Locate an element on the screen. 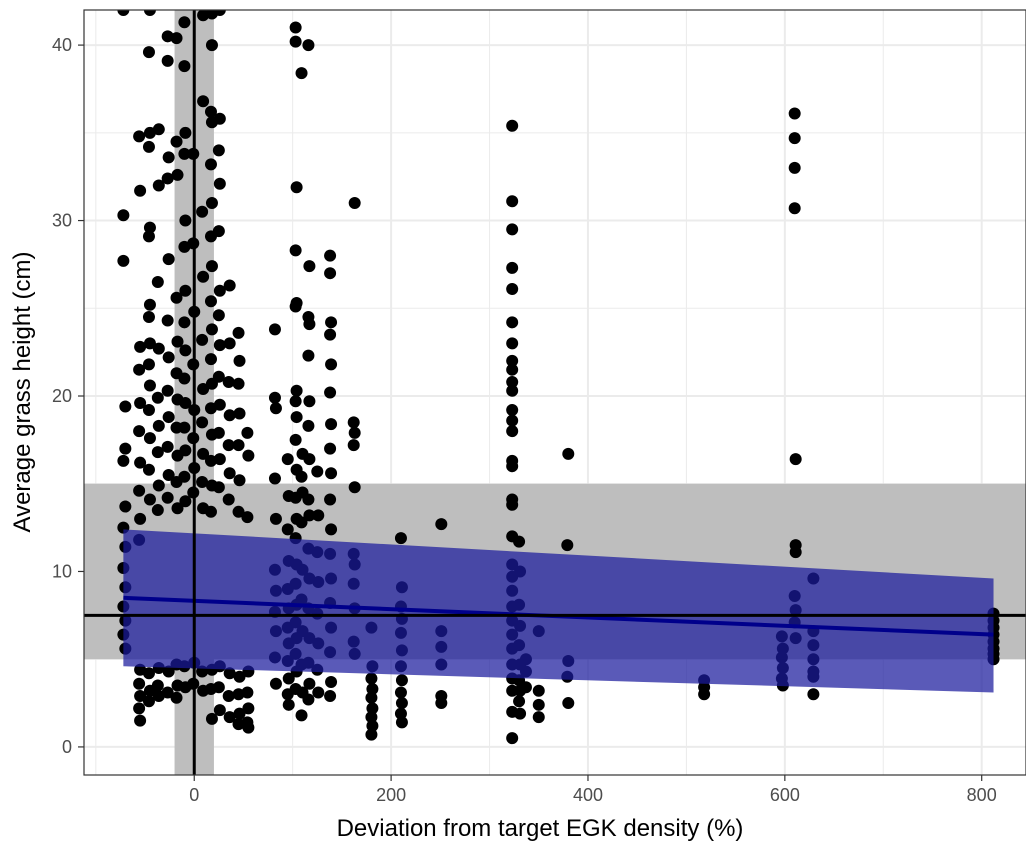 The image size is (1026, 845). x-tick-label: 600 is located at coordinates (785, 795).